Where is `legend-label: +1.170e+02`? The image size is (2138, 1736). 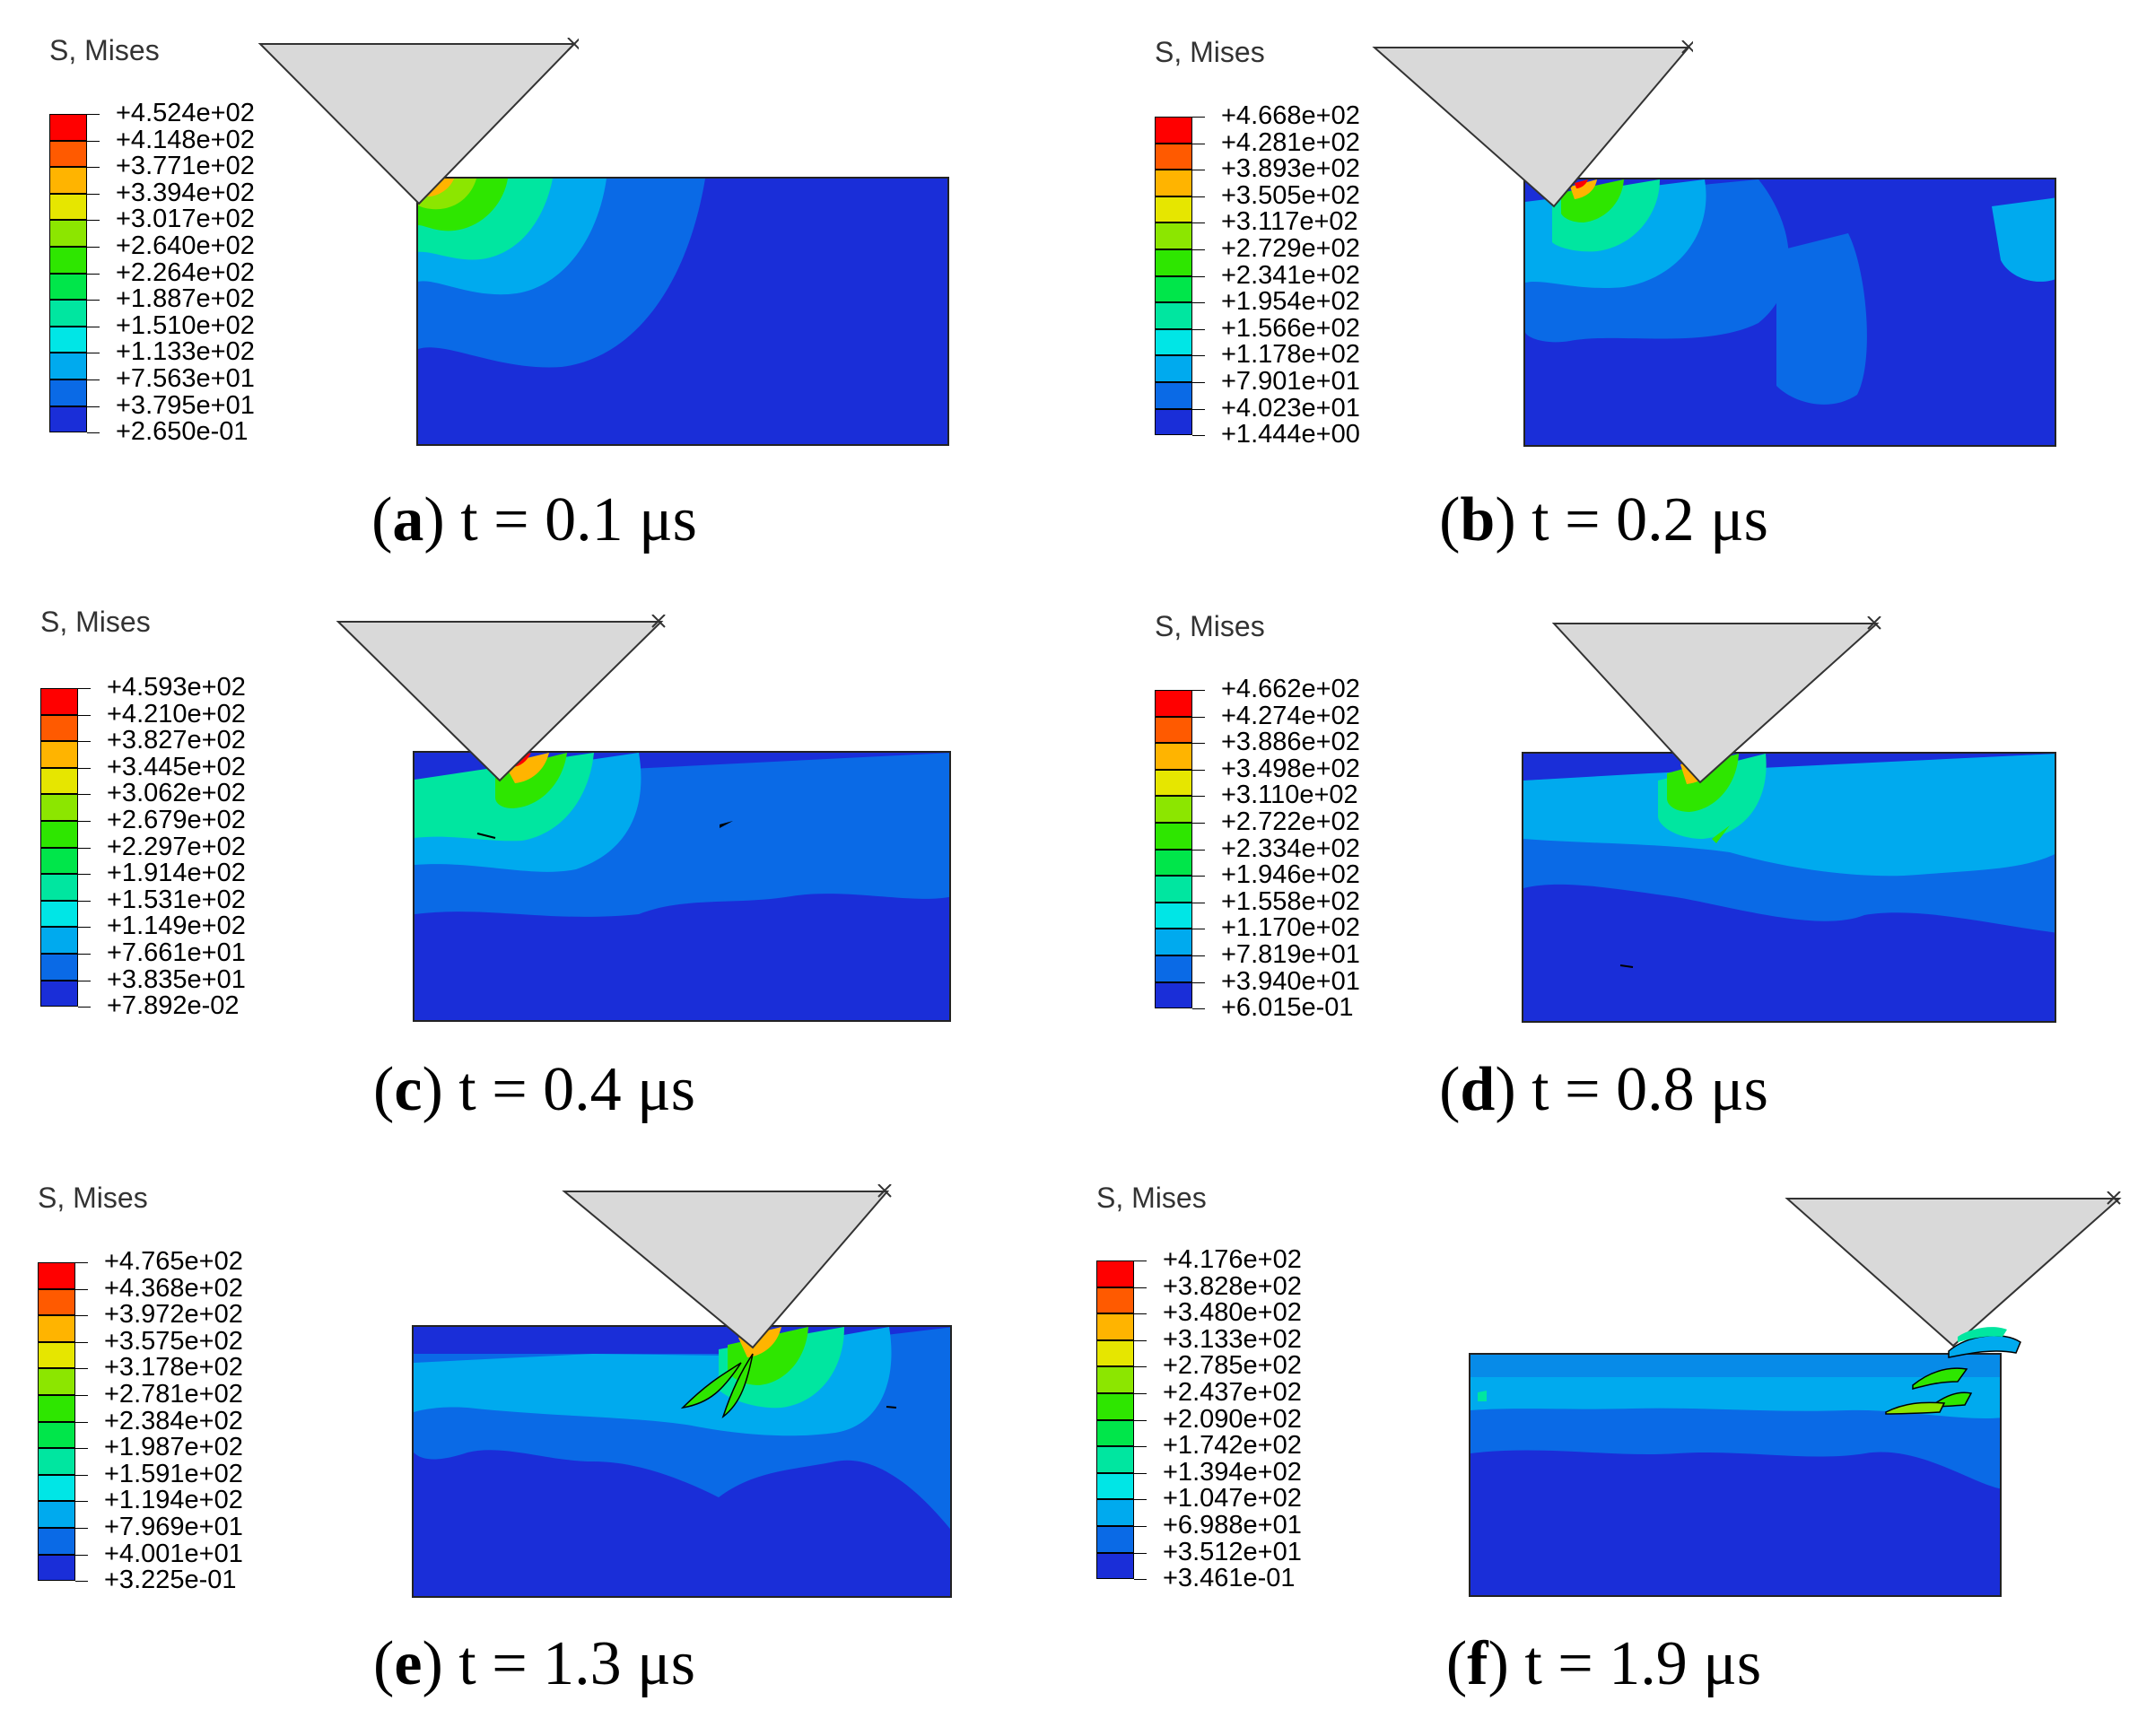
legend-label: +1.170e+02 is located at coordinates (1290, 928).